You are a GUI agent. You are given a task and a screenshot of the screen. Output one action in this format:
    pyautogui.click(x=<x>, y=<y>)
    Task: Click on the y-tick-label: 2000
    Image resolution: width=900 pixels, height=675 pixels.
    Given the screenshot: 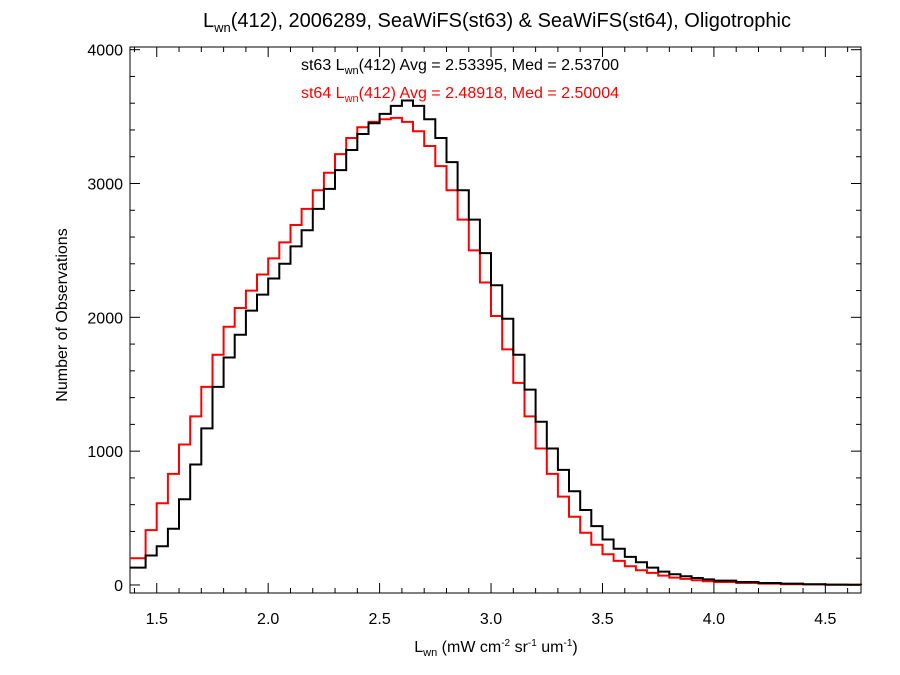 What is the action you would take?
    pyautogui.click(x=105, y=318)
    